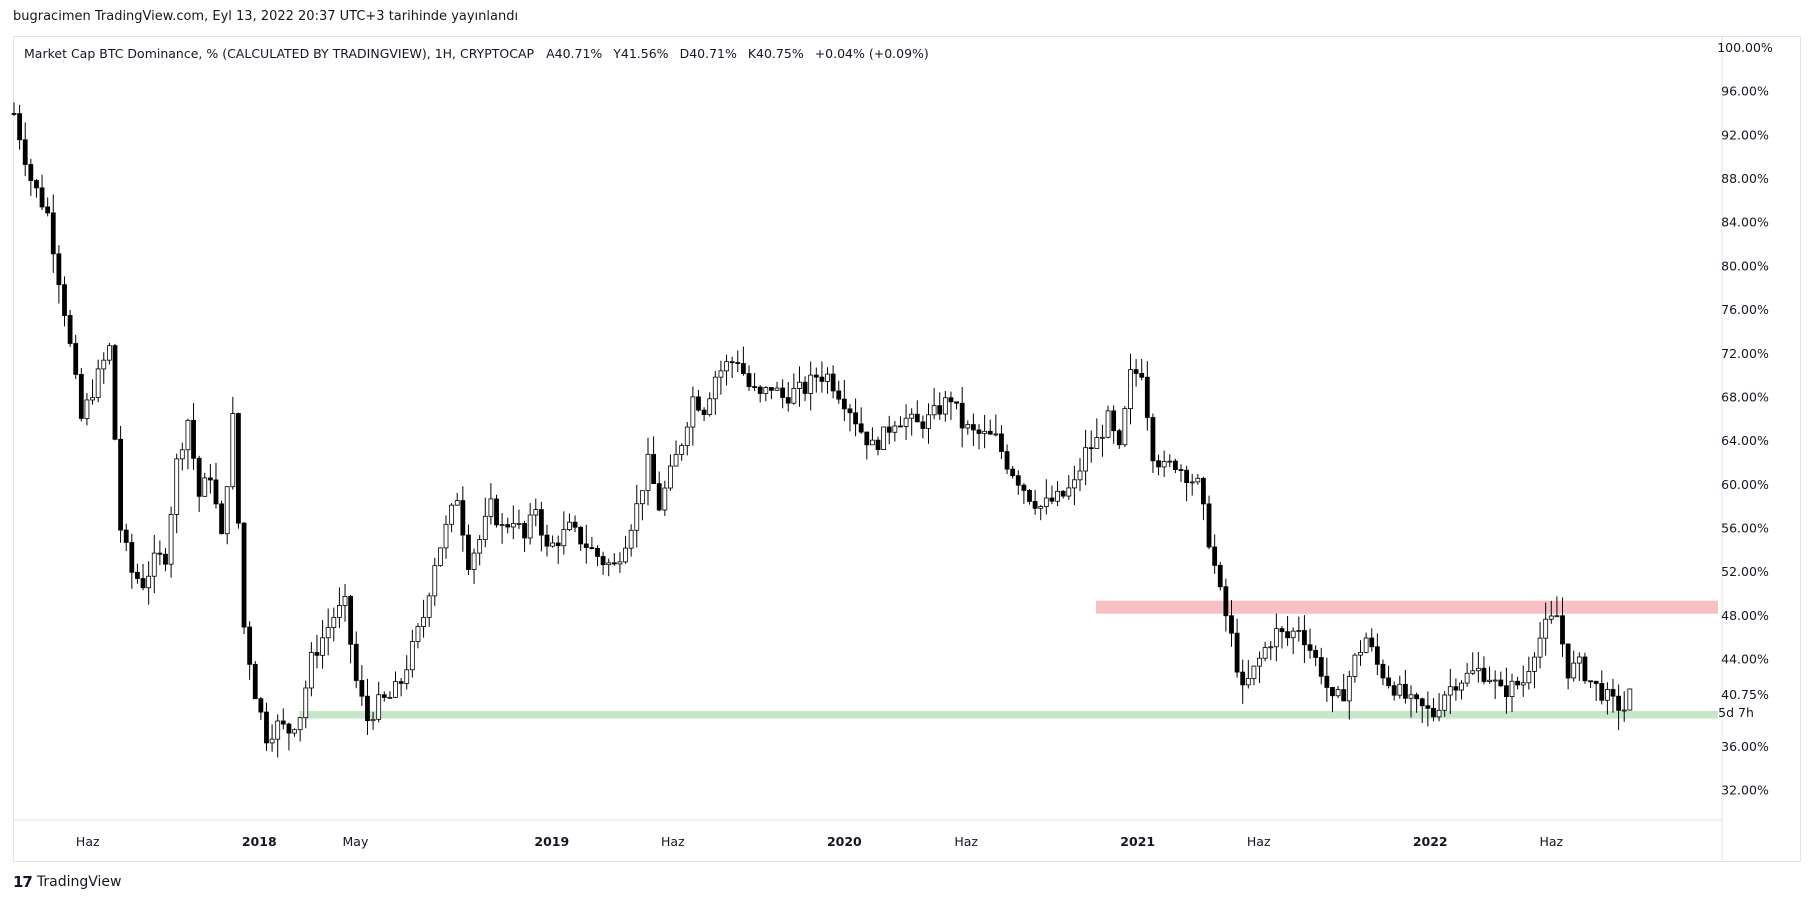 Image resolution: width=1814 pixels, height=906 pixels. What do you see at coordinates (1008, 714) in the screenshot?
I see `zone-support` at bounding box center [1008, 714].